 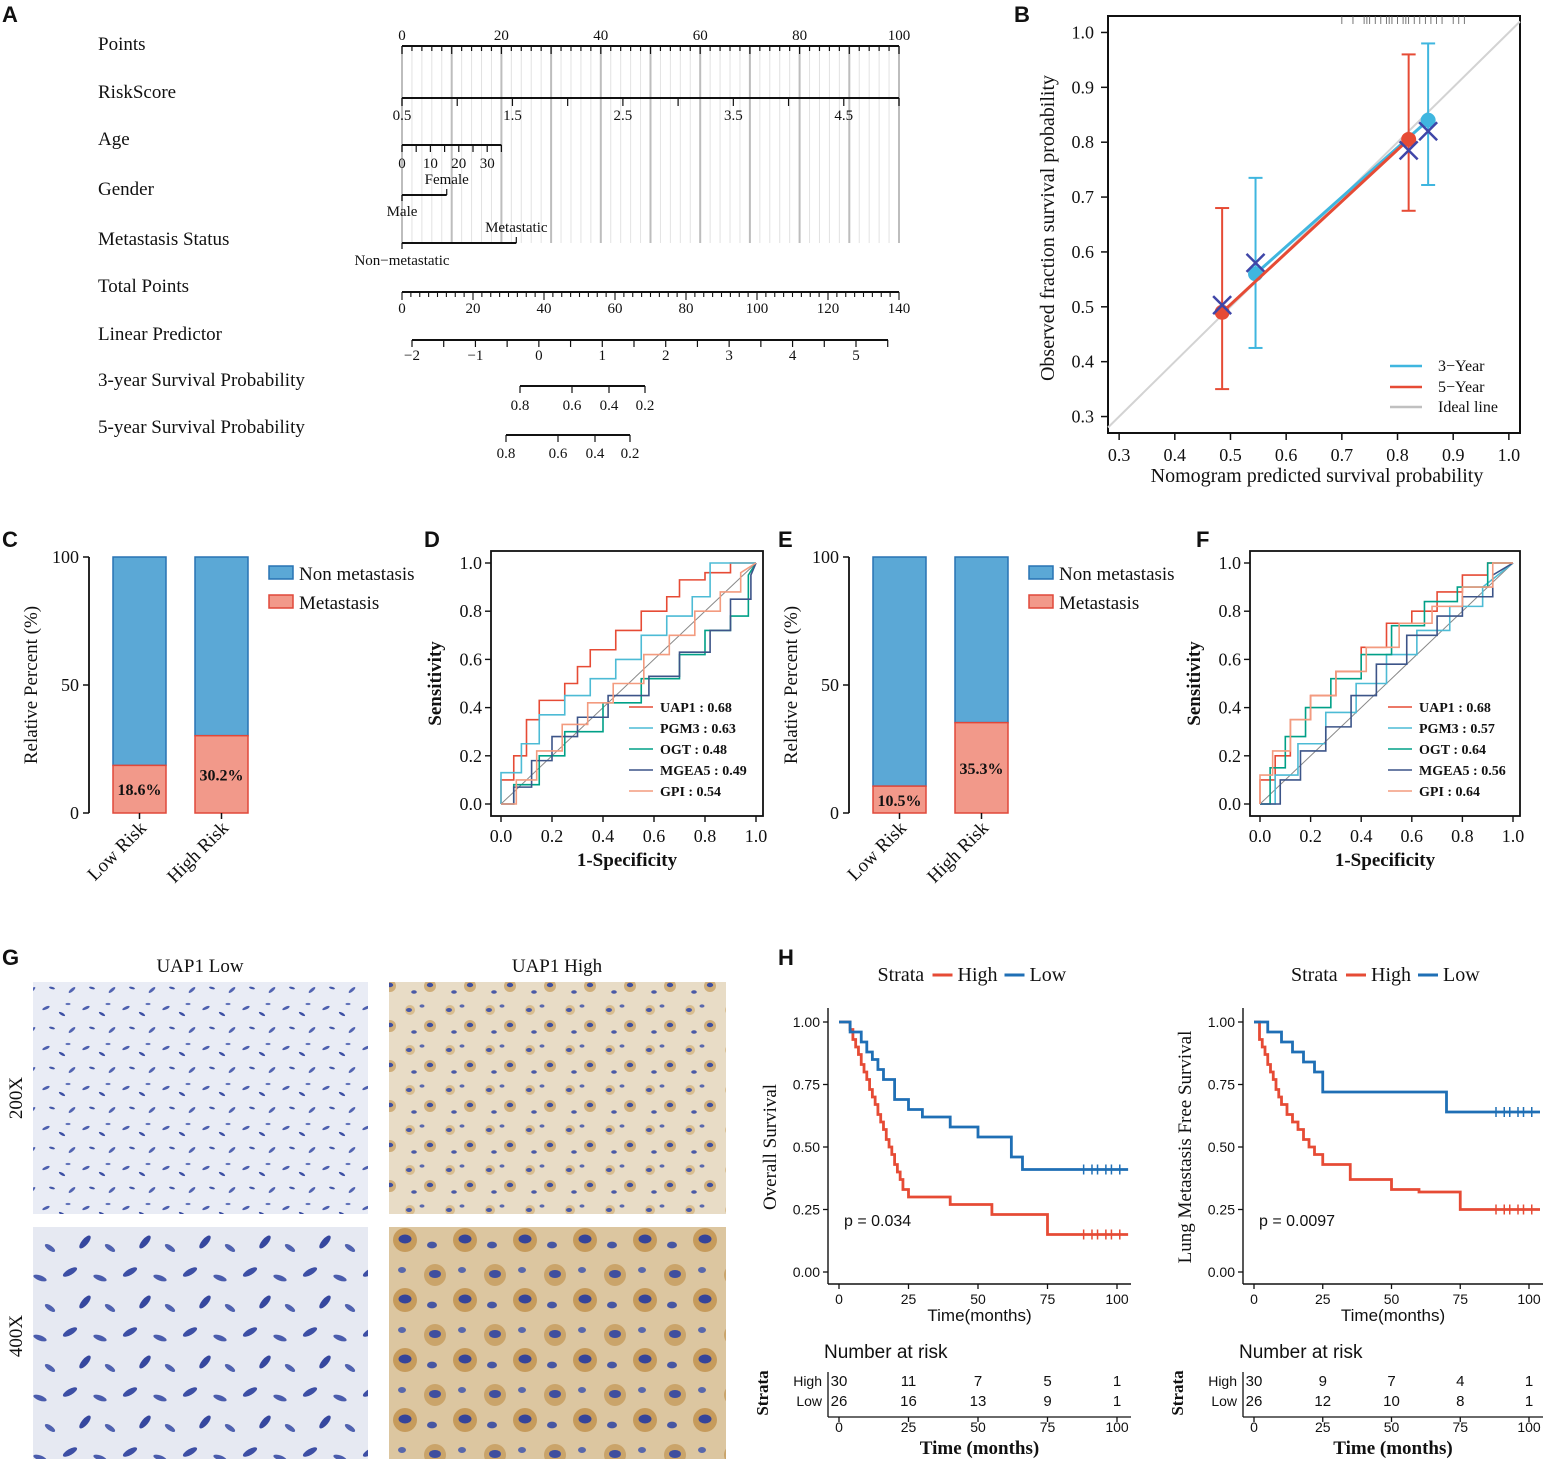 What do you see at coordinates (979, 1448) in the screenshot?
I see `risk-table-x-title: Time (months)` at bounding box center [979, 1448].